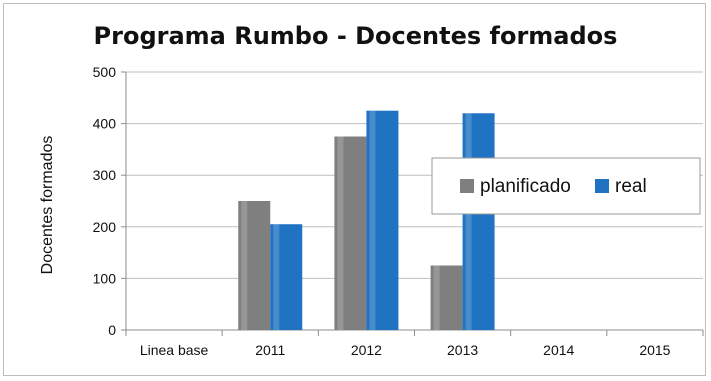 This screenshot has width=711, height=381. I want to click on y-axis-label: Docentes formados, so click(47, 205).